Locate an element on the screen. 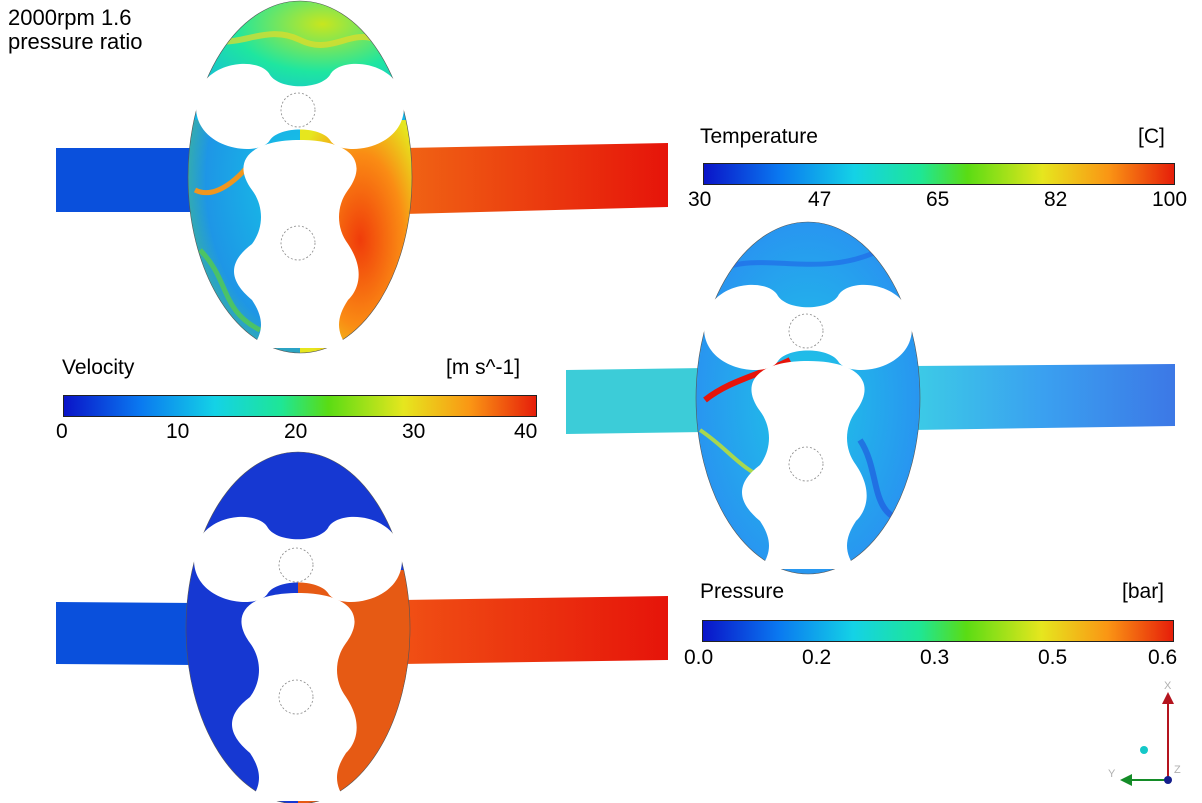 This screenshot has width=1202, height=803. pressure-legend-label: Pressure is located at coordinates (742, 591).